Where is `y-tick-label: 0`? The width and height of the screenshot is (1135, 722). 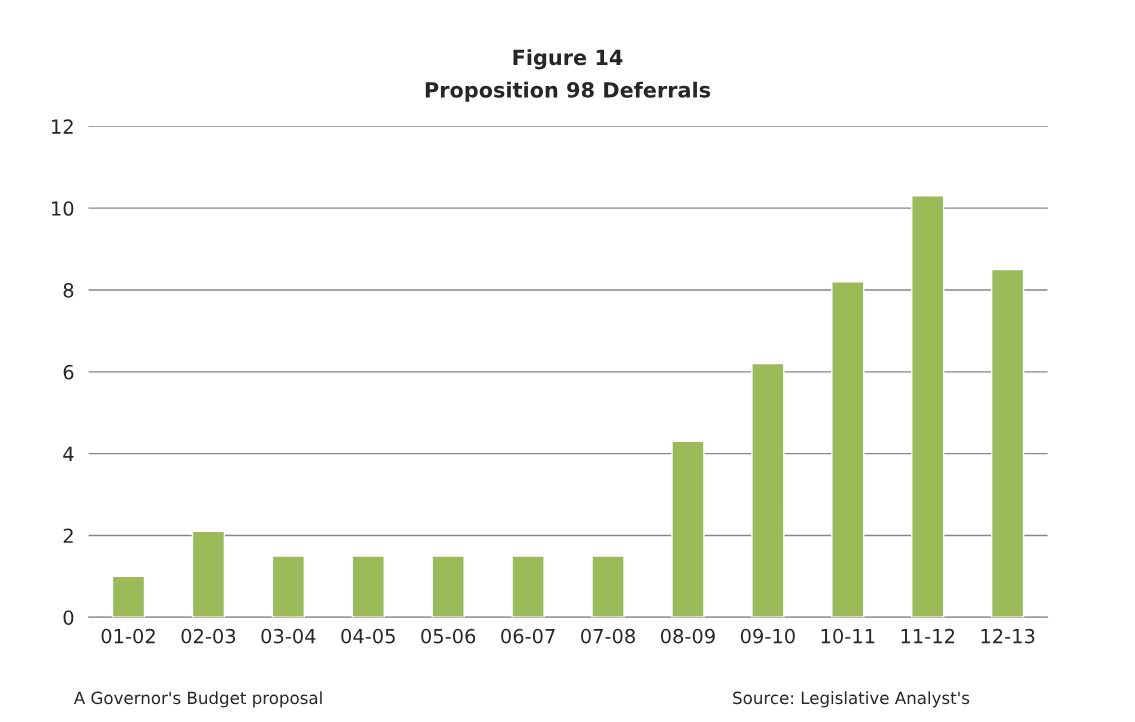
y-tick-label: 0 is located at coordinates (68, 617).